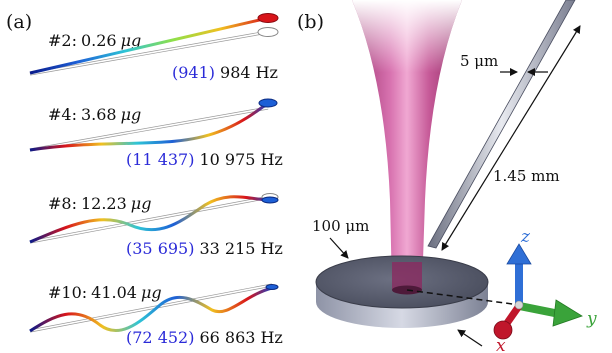  Describe the element at coordinates (340, 226) in the screenshot. I see `disk-thickness-label: 100 μm` at that location.